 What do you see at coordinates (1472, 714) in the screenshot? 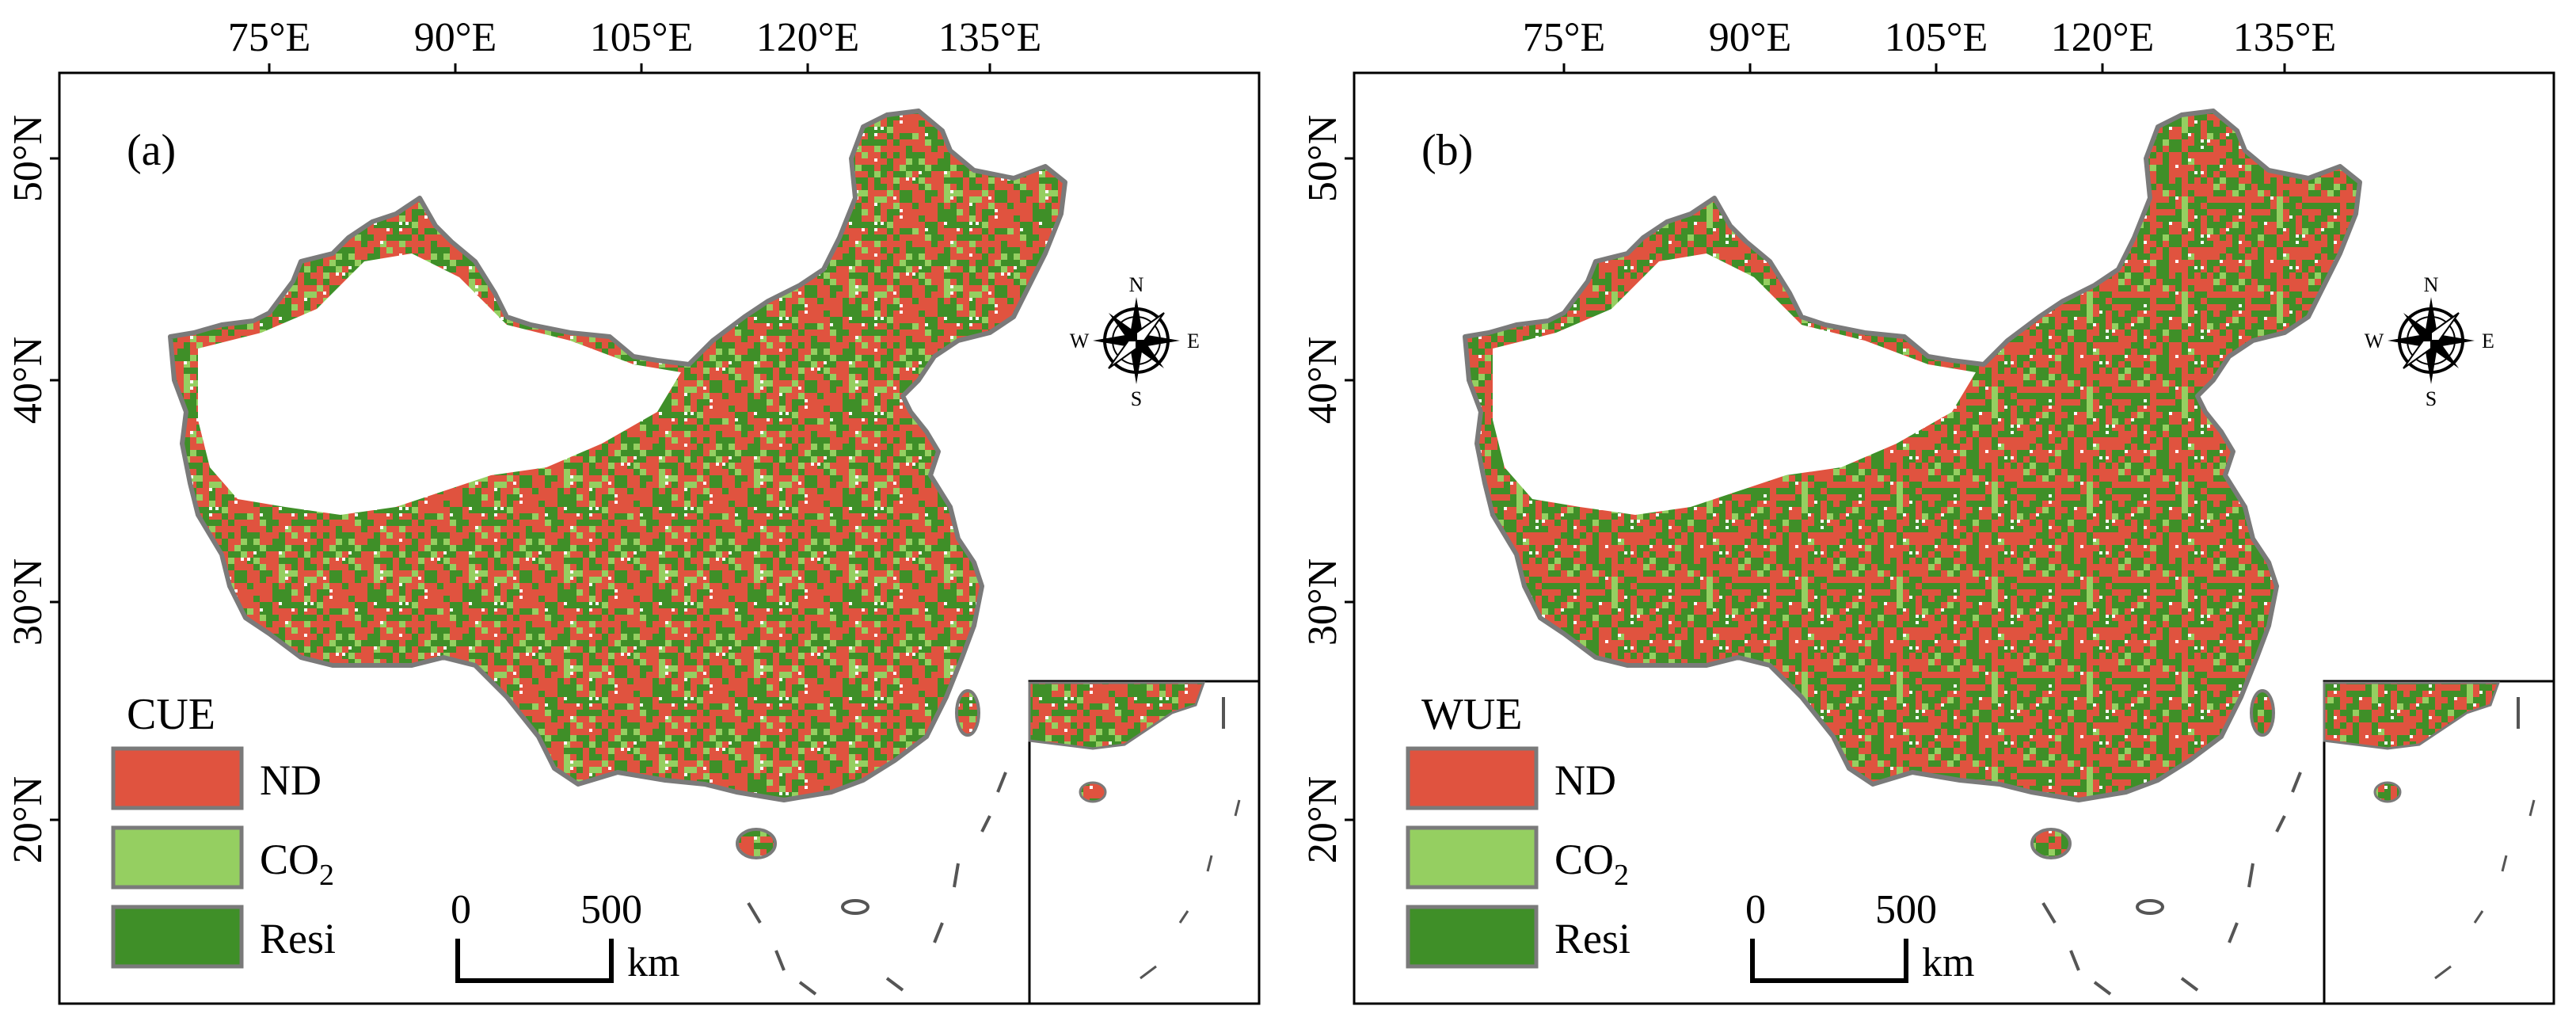
I see `legend-title: WUE` at bounding box center [1472, 714].